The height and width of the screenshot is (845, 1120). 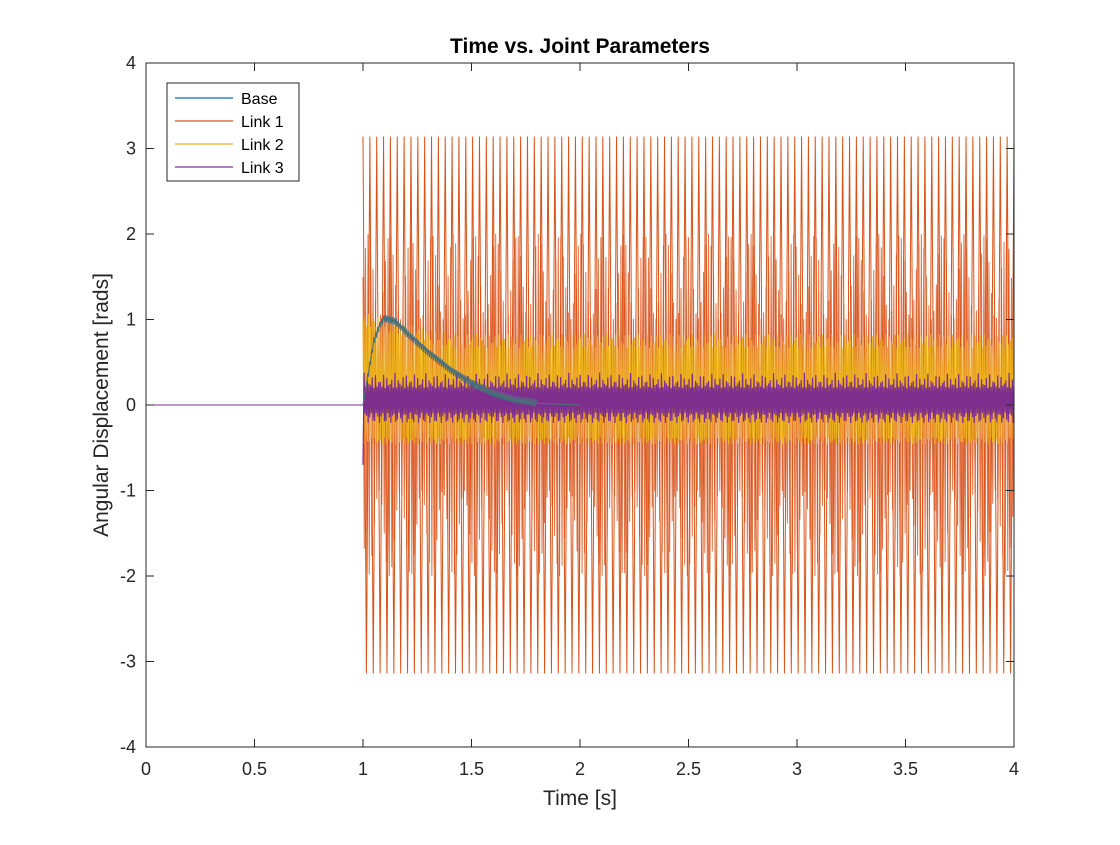 I want to click on y-tick-label: 1, so click(x=131, y=320).